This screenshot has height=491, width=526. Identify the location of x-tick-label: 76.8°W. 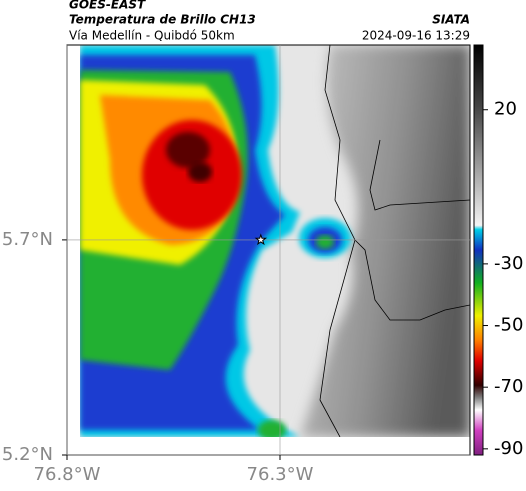
(67, 474).